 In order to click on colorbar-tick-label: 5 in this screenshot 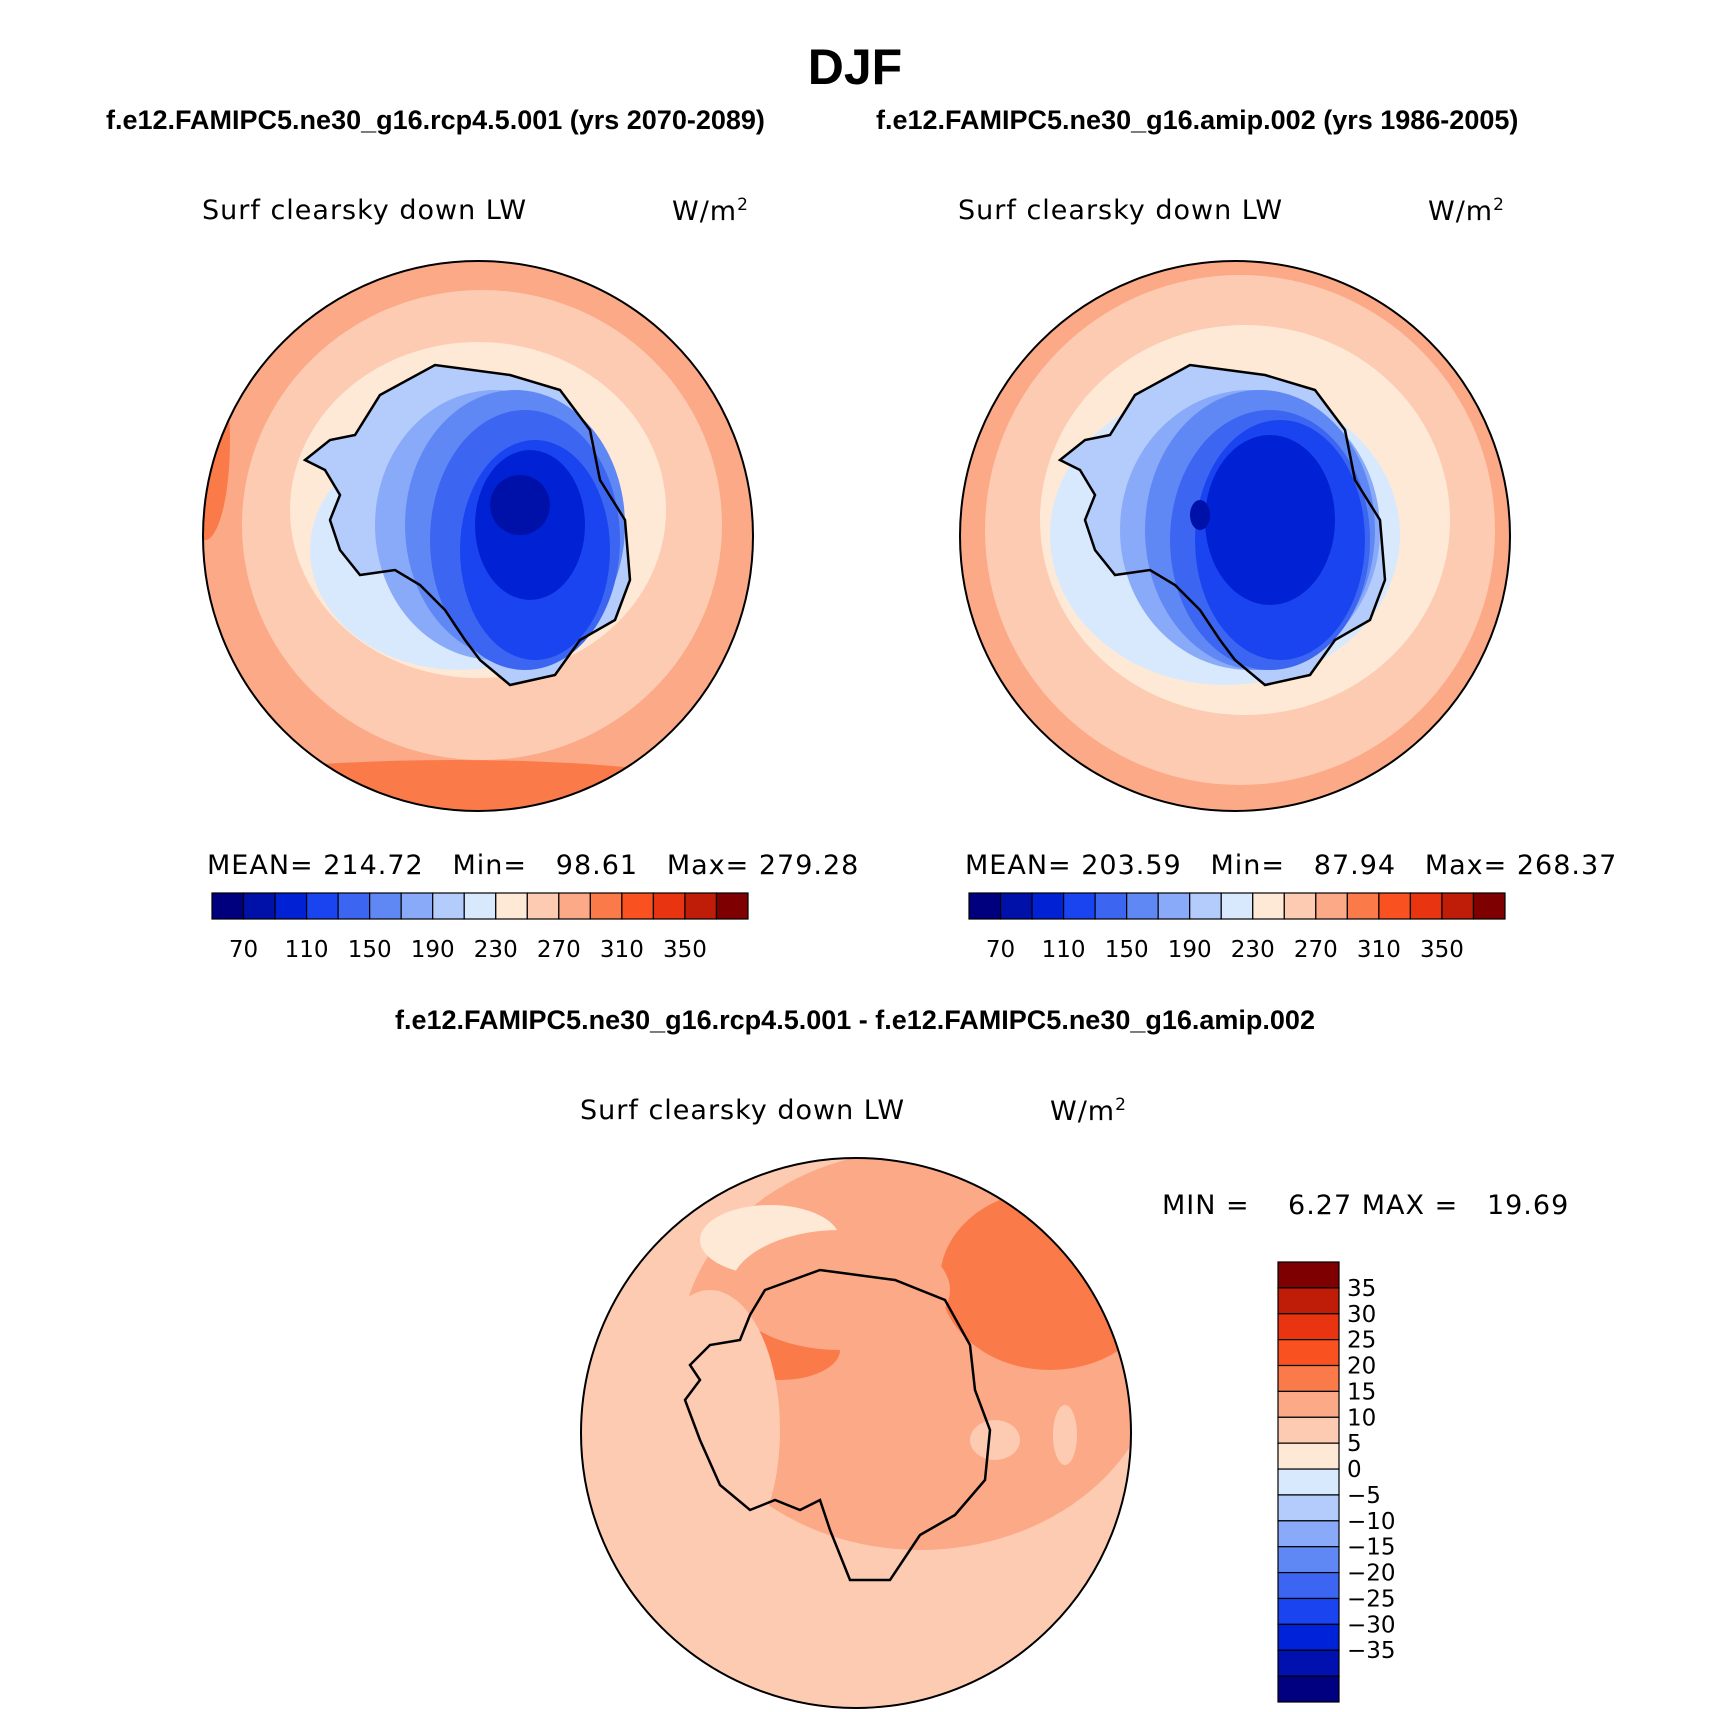, I will do `click(1354, 1444)`.